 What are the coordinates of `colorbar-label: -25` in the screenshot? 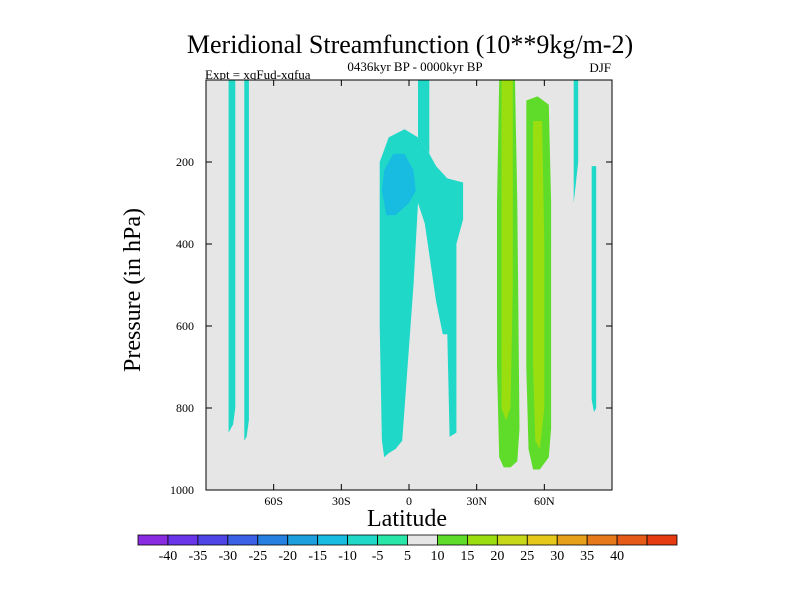 It's located at (257, 556).